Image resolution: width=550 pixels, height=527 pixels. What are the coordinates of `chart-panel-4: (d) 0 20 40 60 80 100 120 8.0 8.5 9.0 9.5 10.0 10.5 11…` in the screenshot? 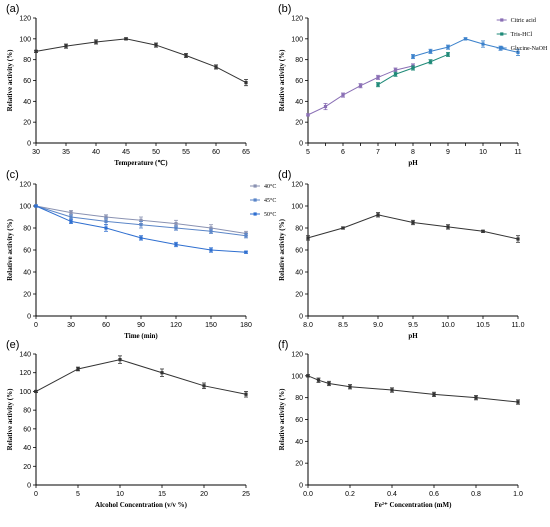 It's located at (401, 254).